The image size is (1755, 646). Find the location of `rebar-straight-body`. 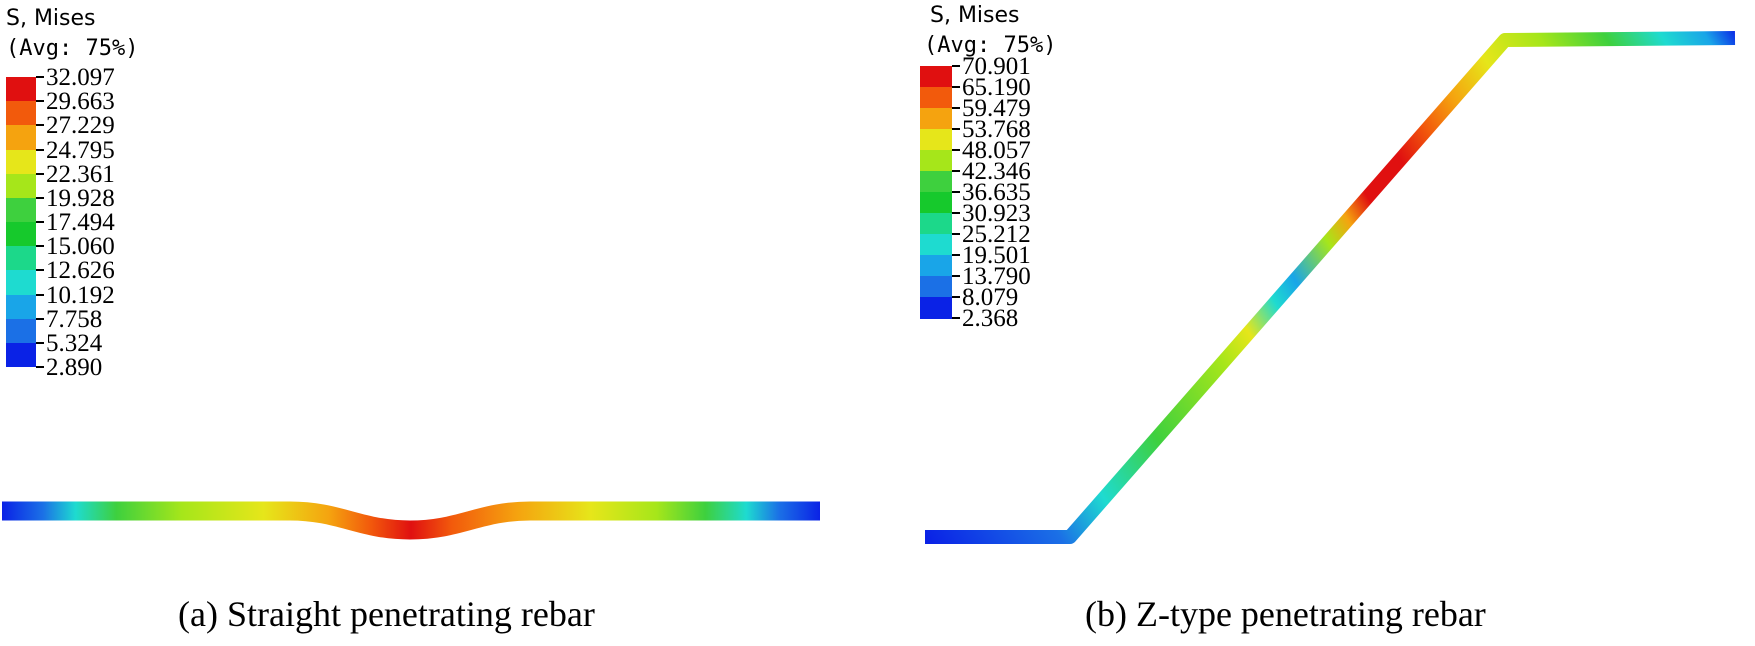

rebar-straight-body is located at coordinates (411, 520).